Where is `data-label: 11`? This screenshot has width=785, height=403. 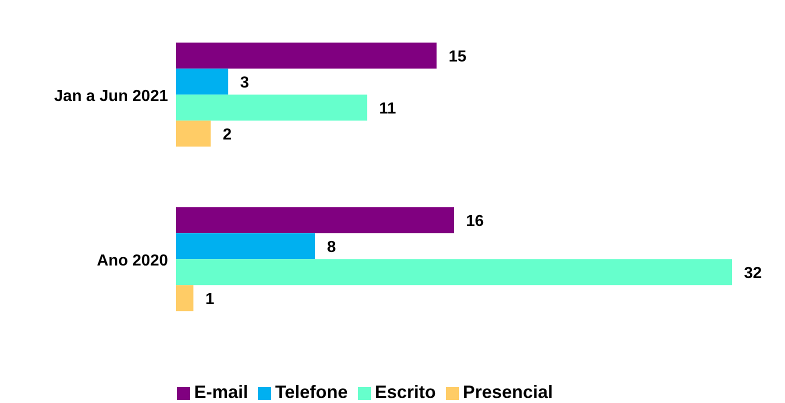
data-label: 11 is located at coordinates (387, 109).